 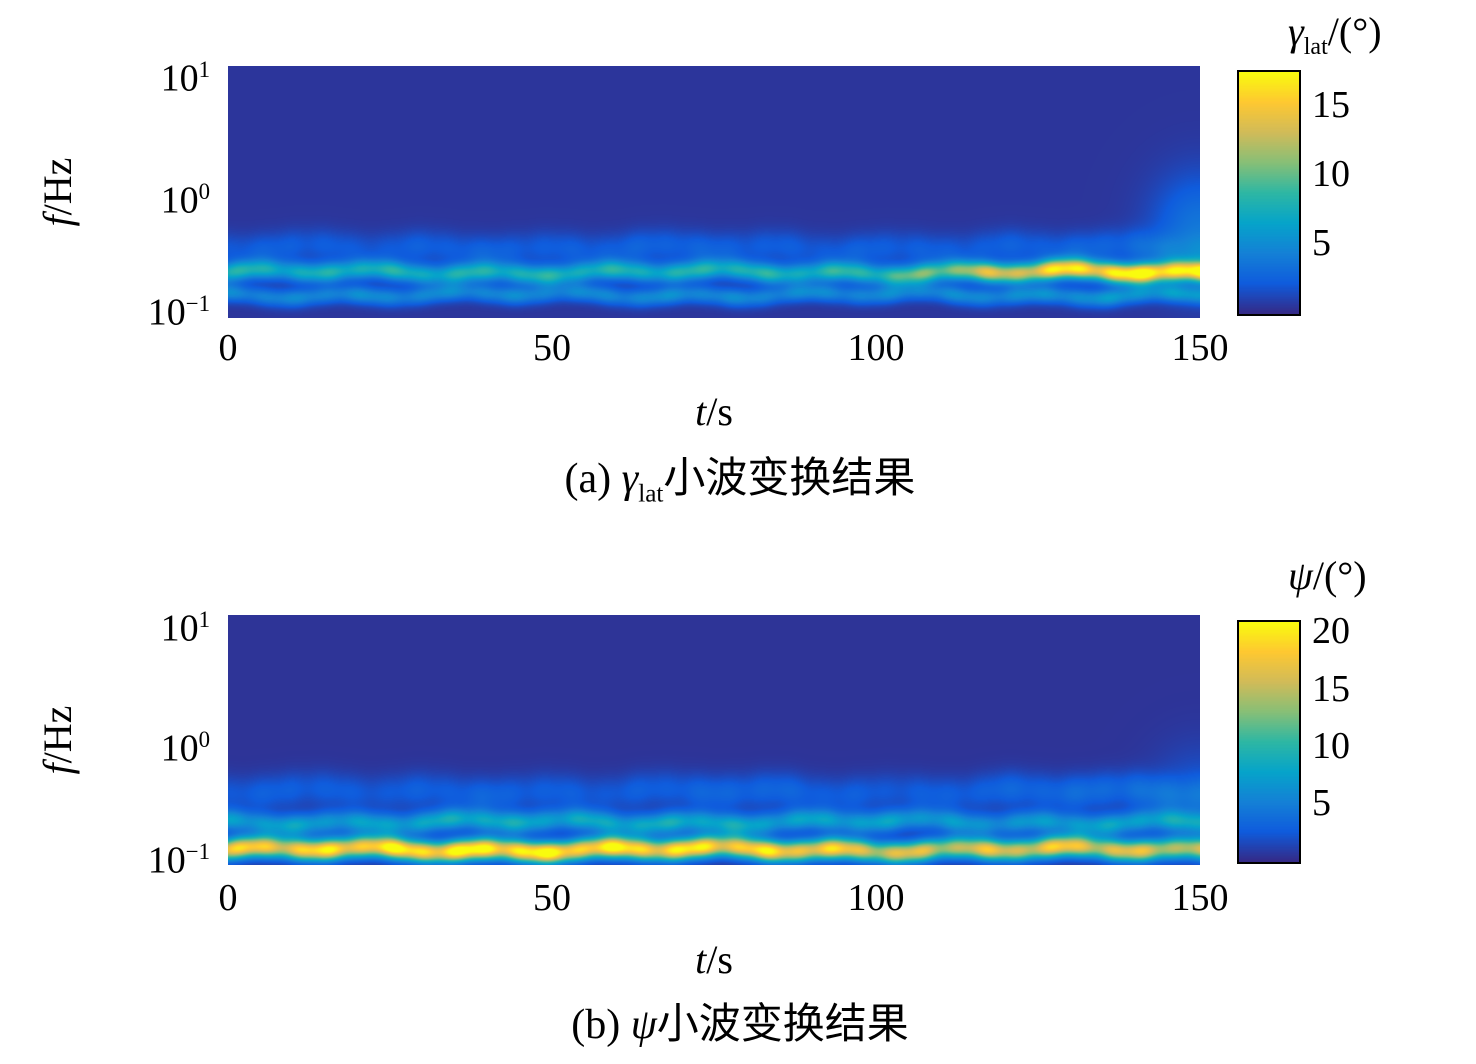 I want to click on colorbar-title-b: ψ/(°), so click(x=1327, y=575).